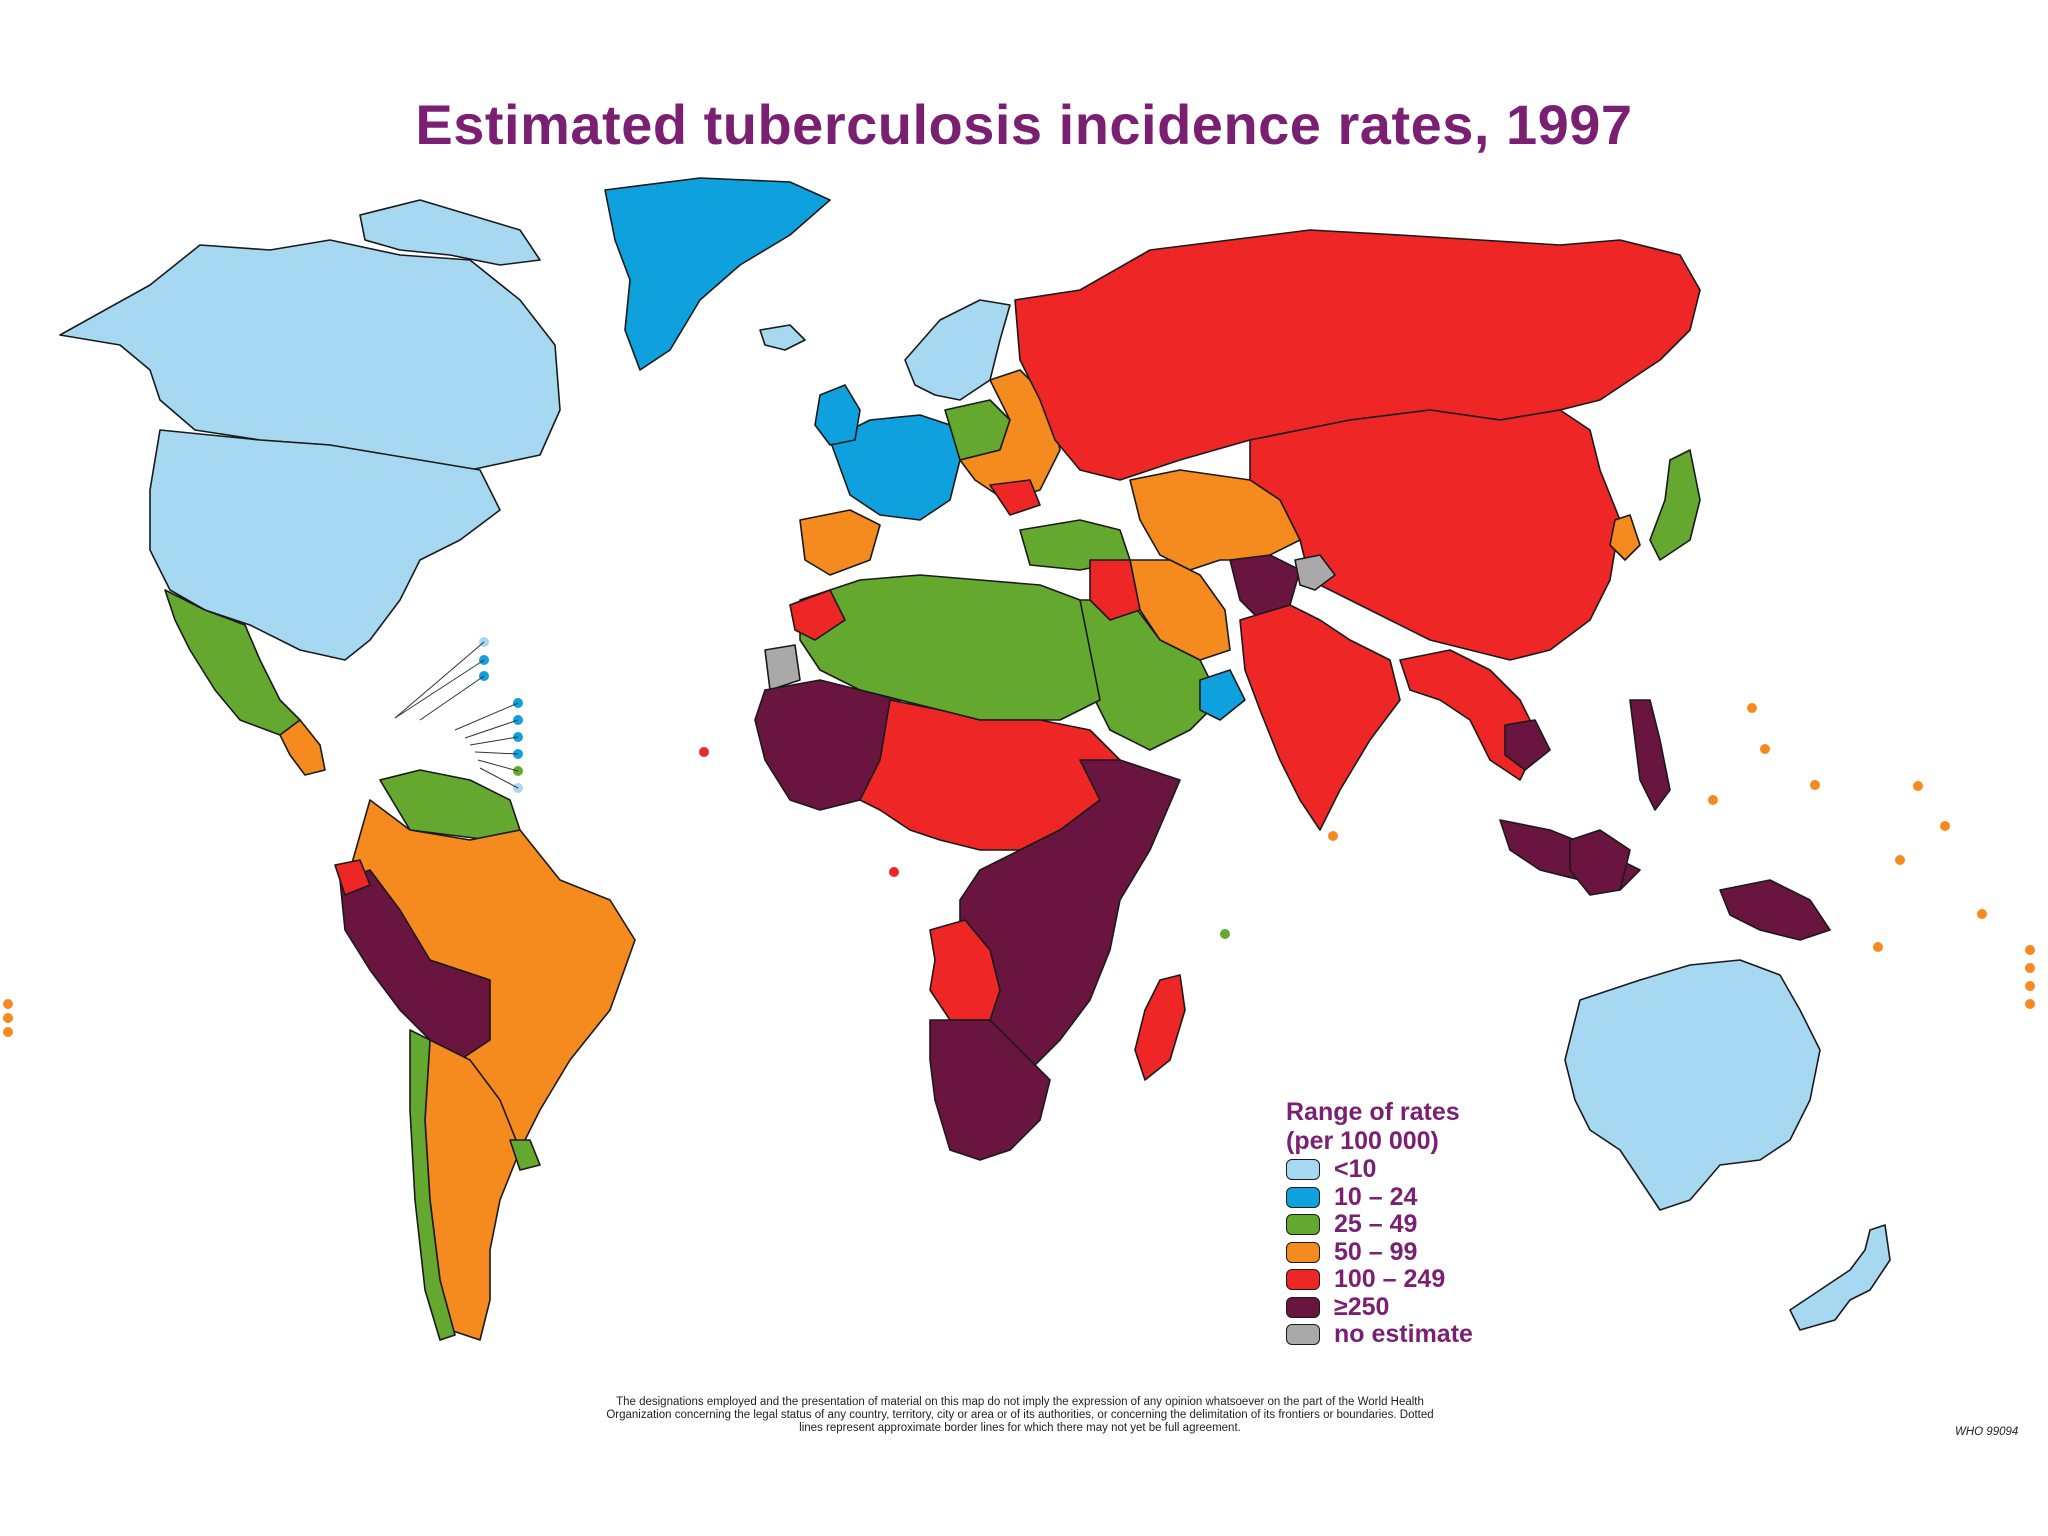  Describe the element at coordinates (1625, 537) in the screenshot. I see `region-korea` at that location.